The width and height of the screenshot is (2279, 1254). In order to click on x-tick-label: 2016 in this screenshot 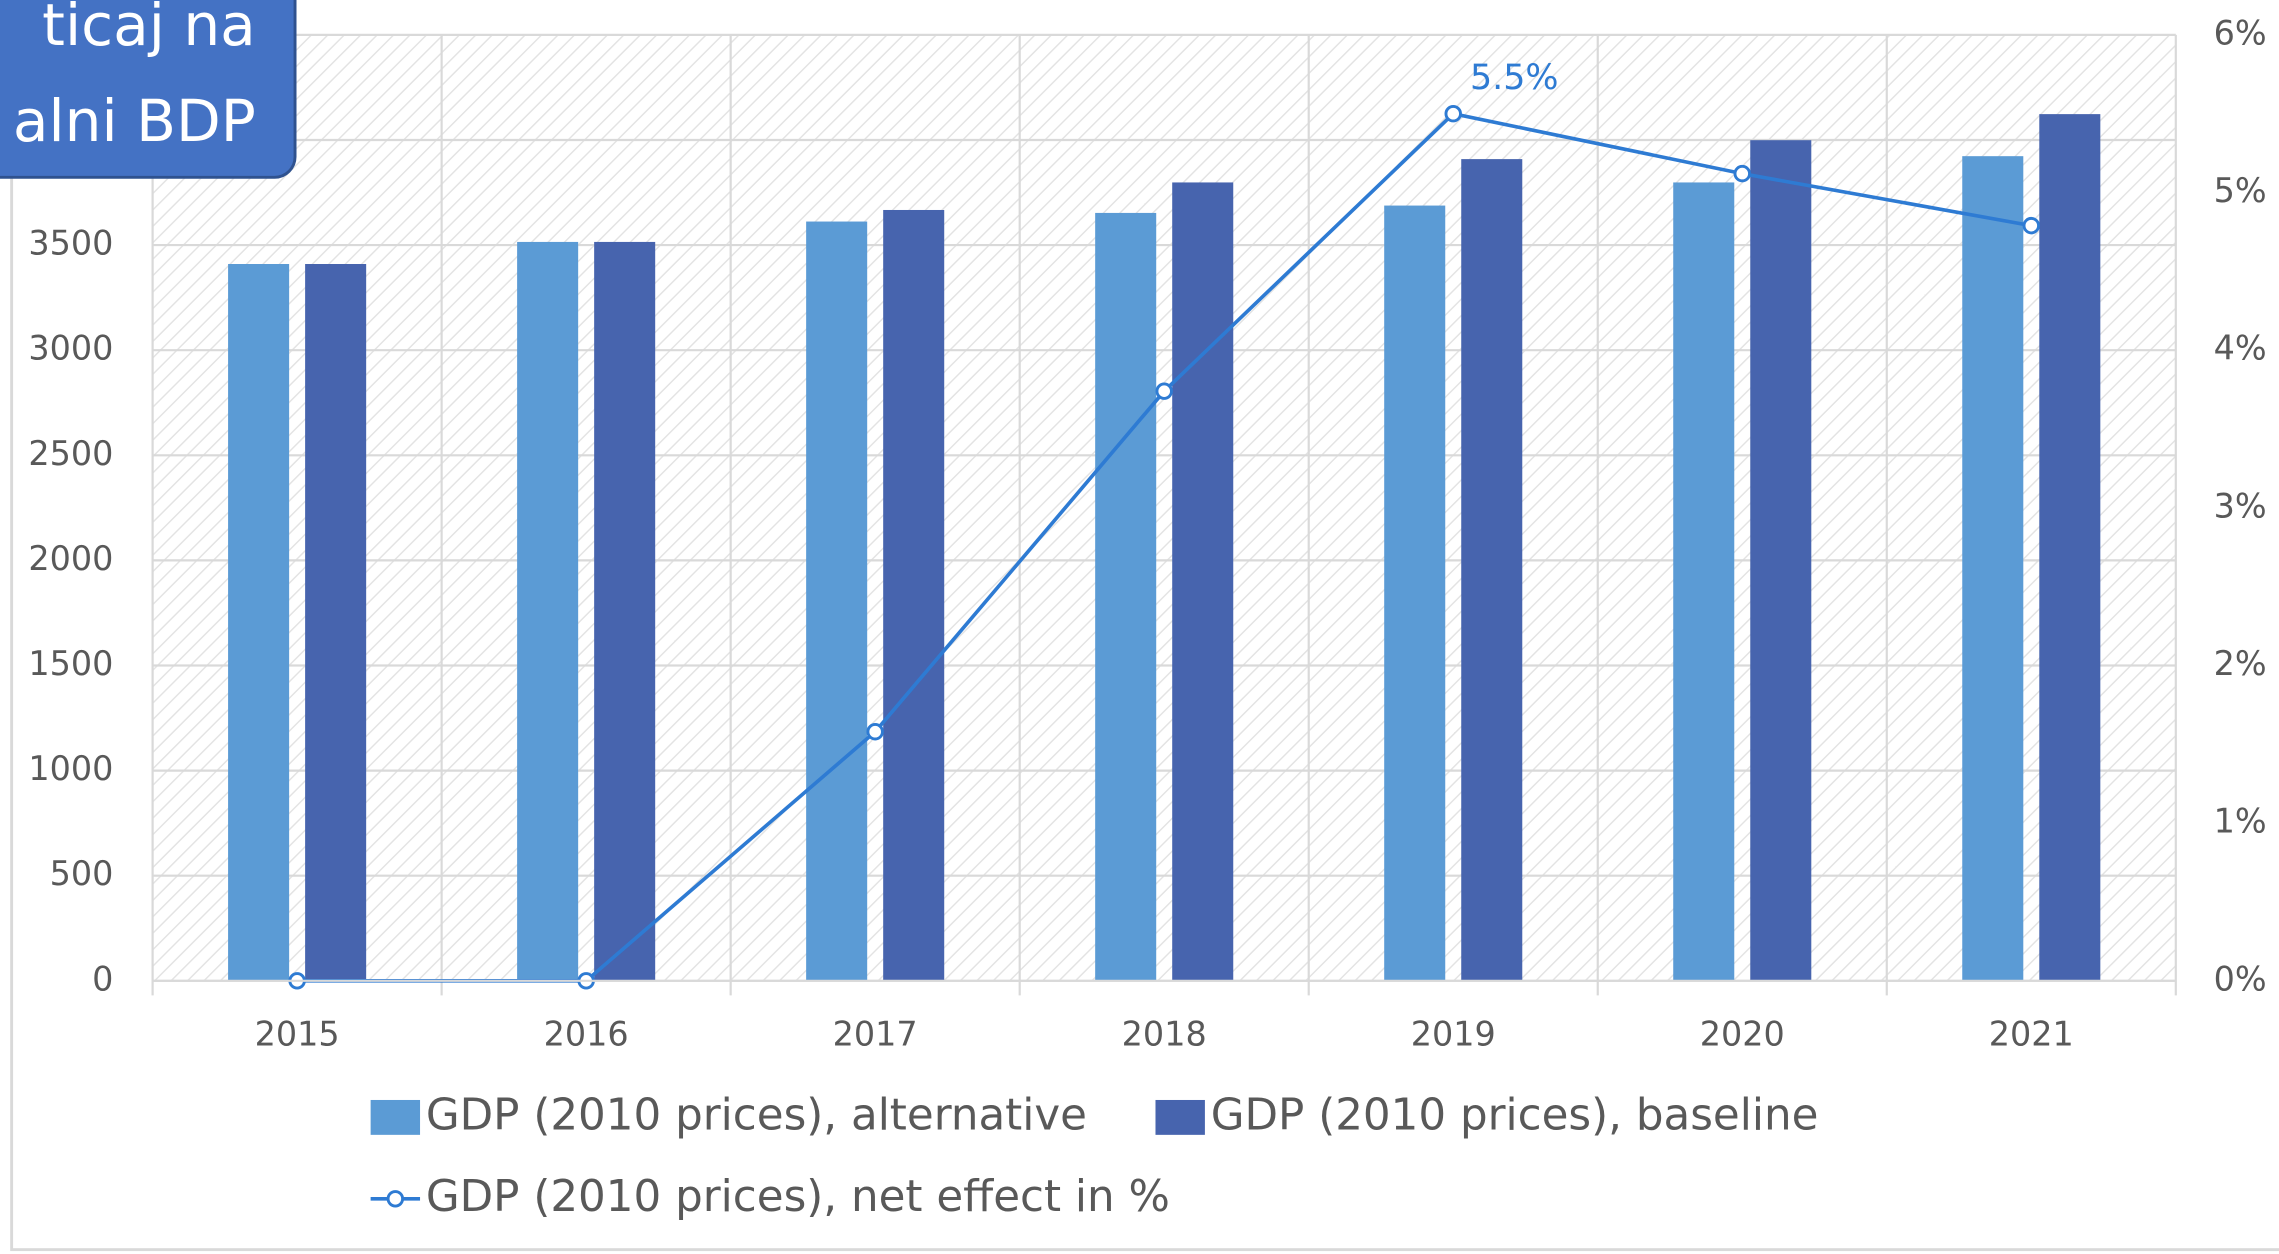, I will do `click(586, 1034)`.